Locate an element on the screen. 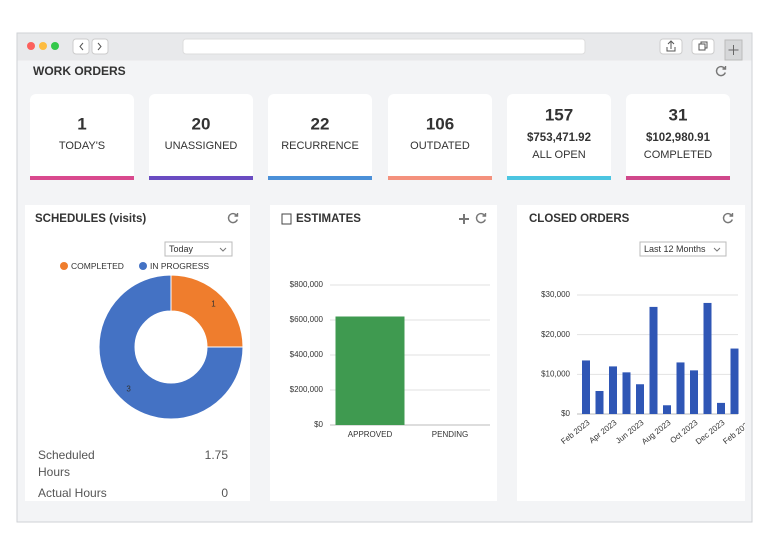  card-label: UNASSIGNED is located at coordinates (201, 146).